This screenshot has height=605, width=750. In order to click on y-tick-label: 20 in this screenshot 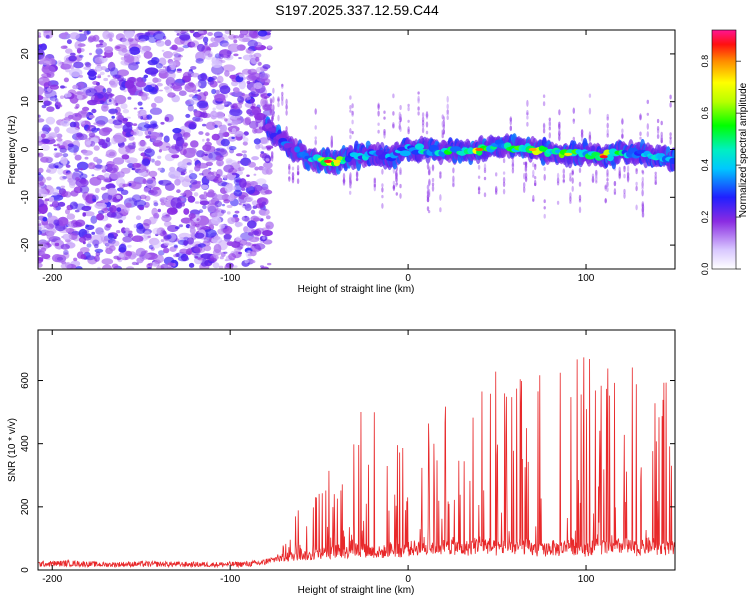, I will do `click(25, 54)`.